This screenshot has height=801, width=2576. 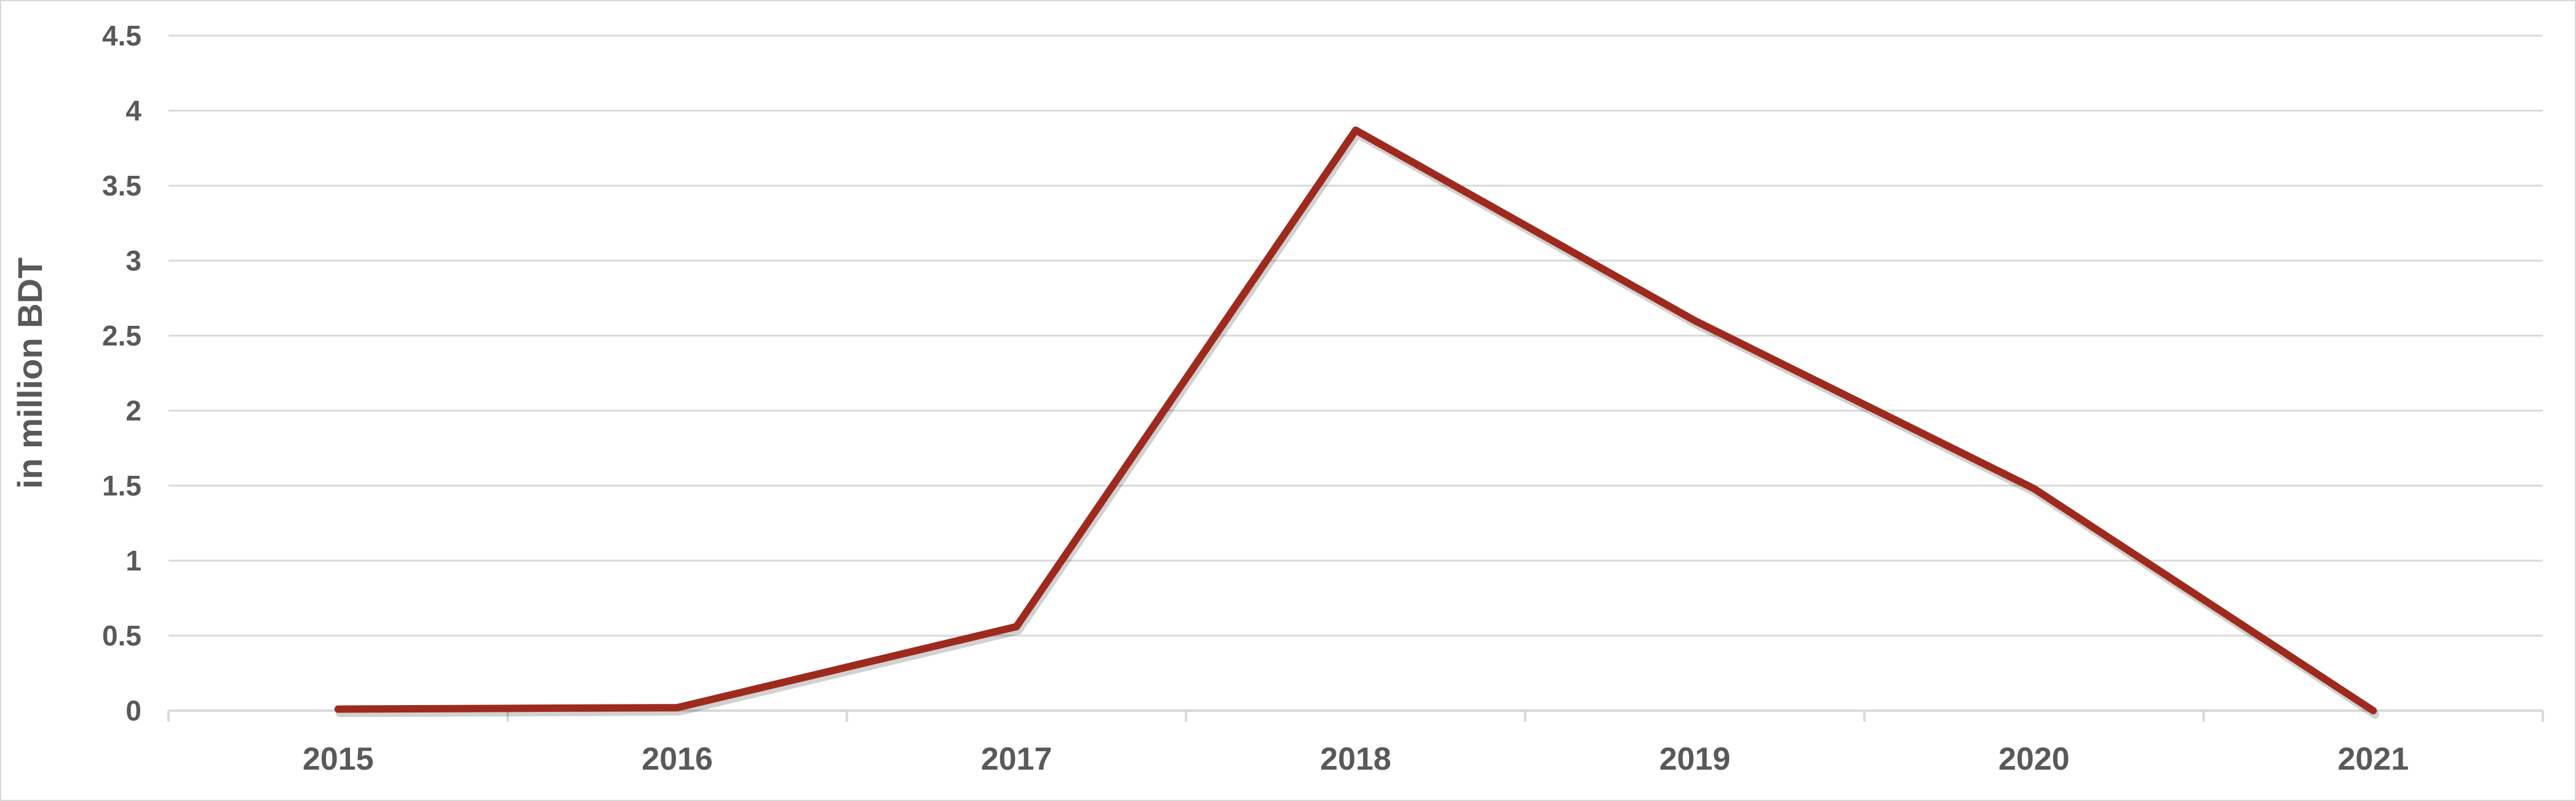 What do you see at coordinates (1016, 759) in the screenshot?
I see `x-tick-label: 2017` at bounding box center [1016, 759].